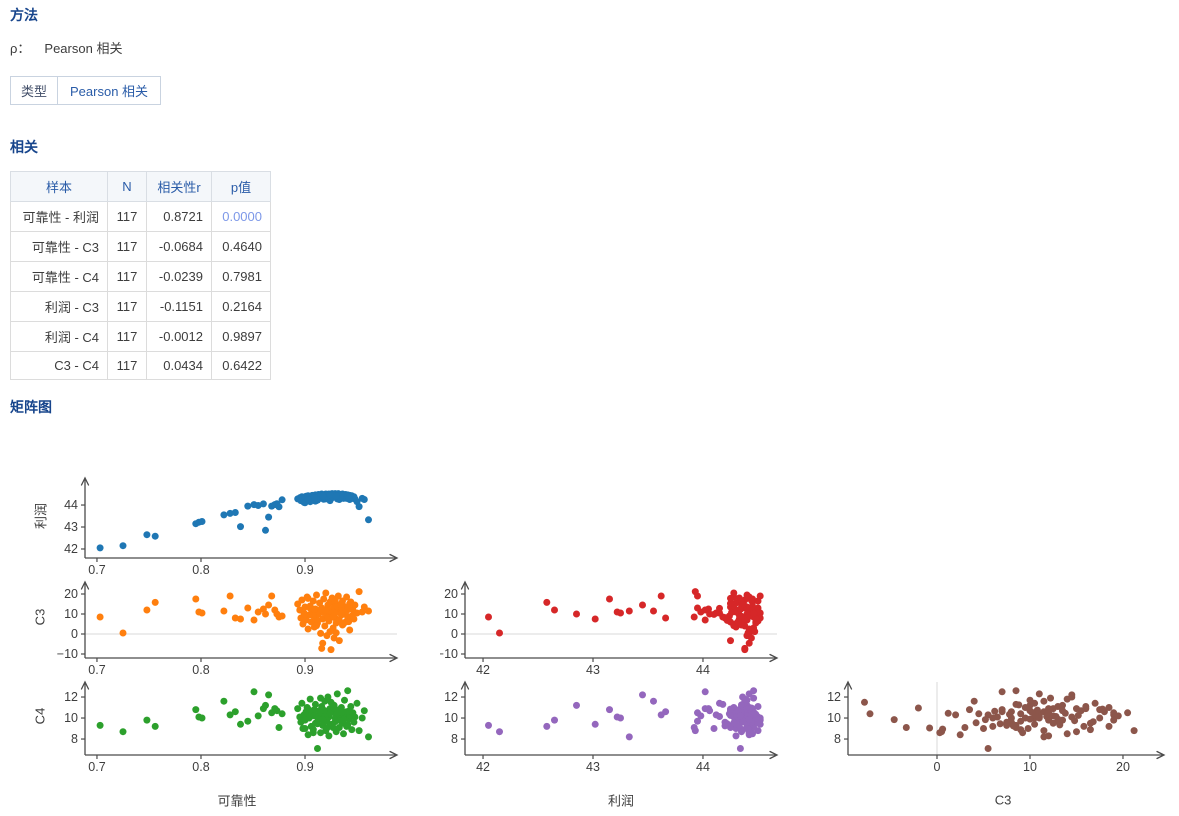 This screenshot has height=816, width=1179. I want to click on y-tick-label: 44, so click(71, 505).